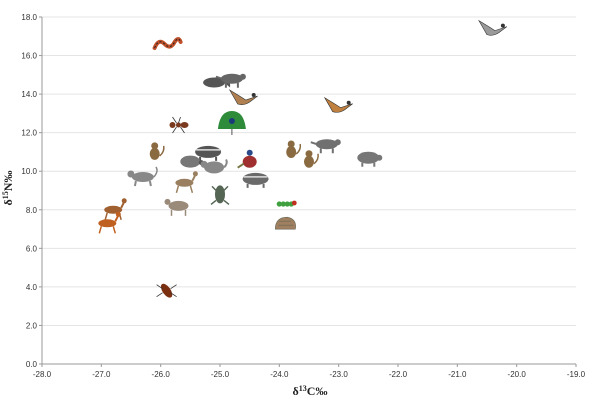 Image resolution: width=600 pixels, height=406 pixels. What do you see at coordinates (220, 374) in the screenshot?
I see `x-tick-label: -25.0` at bounding box center [220, 374].